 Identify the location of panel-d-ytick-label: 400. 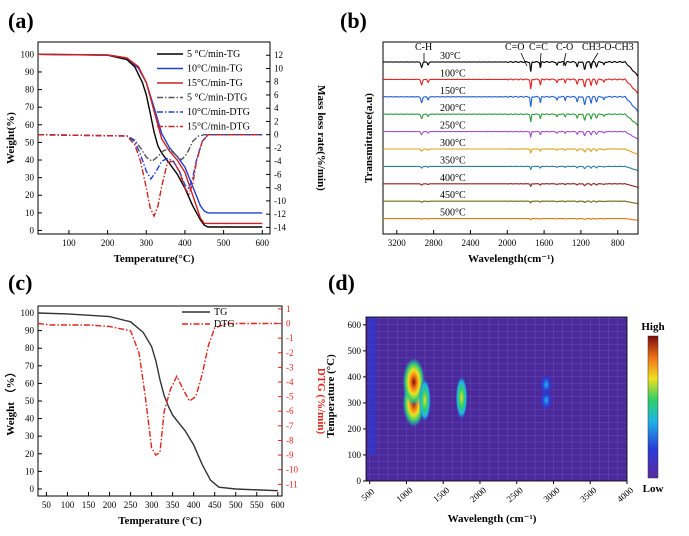
(355, 377).